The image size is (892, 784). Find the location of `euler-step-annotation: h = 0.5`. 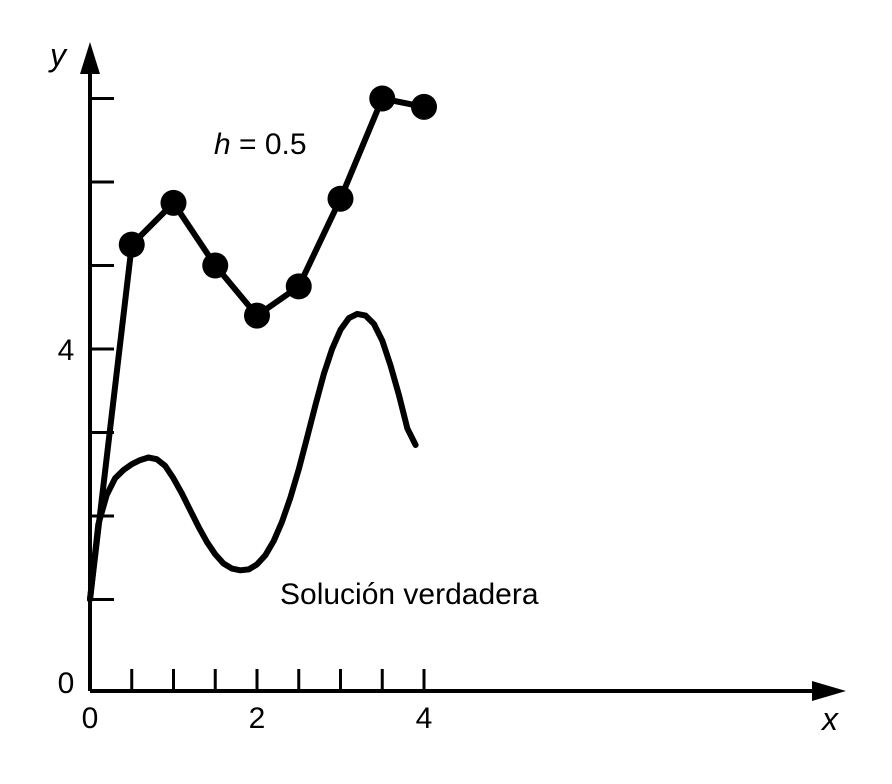

euler-step-annotation: h = 0.5 is located at coordinates (260, 144).